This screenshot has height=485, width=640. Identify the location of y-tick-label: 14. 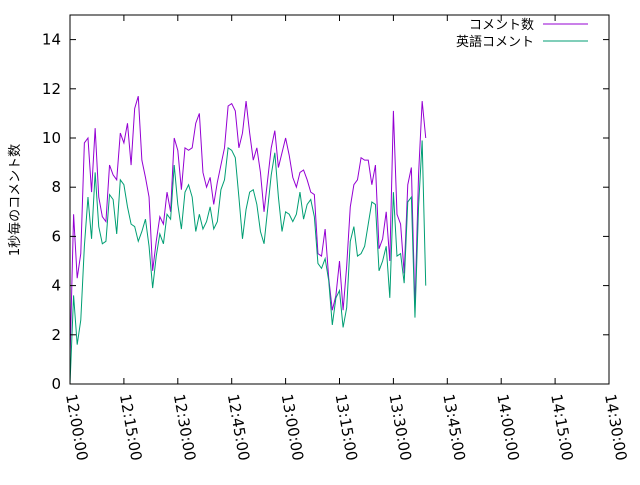
(51, 40).